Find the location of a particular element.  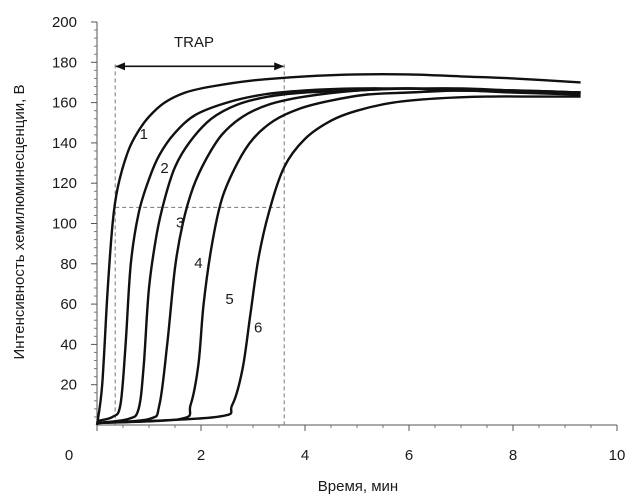

trap-label: TRAP is located at coordinates (194, 42).